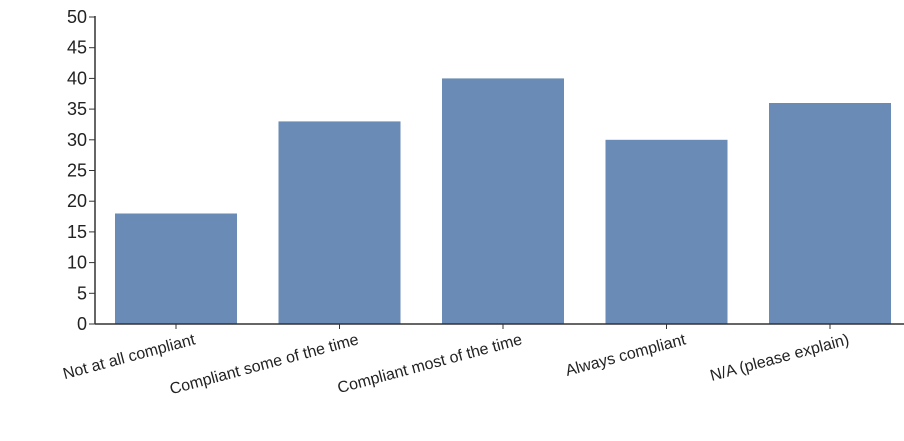 The height and width of the screenshot is (441, 904). I want to click on x-category-label-1: Not at all compliant, so click(129, 357).